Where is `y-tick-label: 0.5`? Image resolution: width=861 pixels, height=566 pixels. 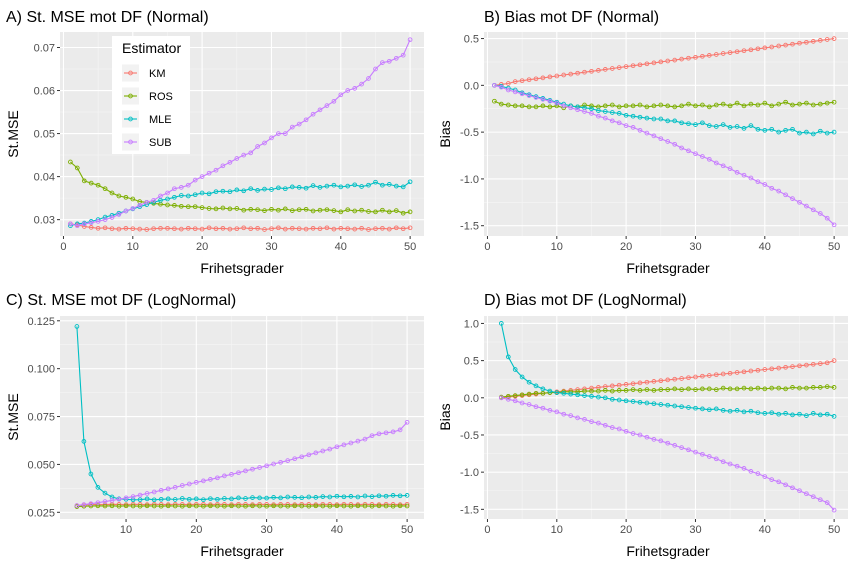
y-tick-label: 0.5 is located at coordinates (471, 362).